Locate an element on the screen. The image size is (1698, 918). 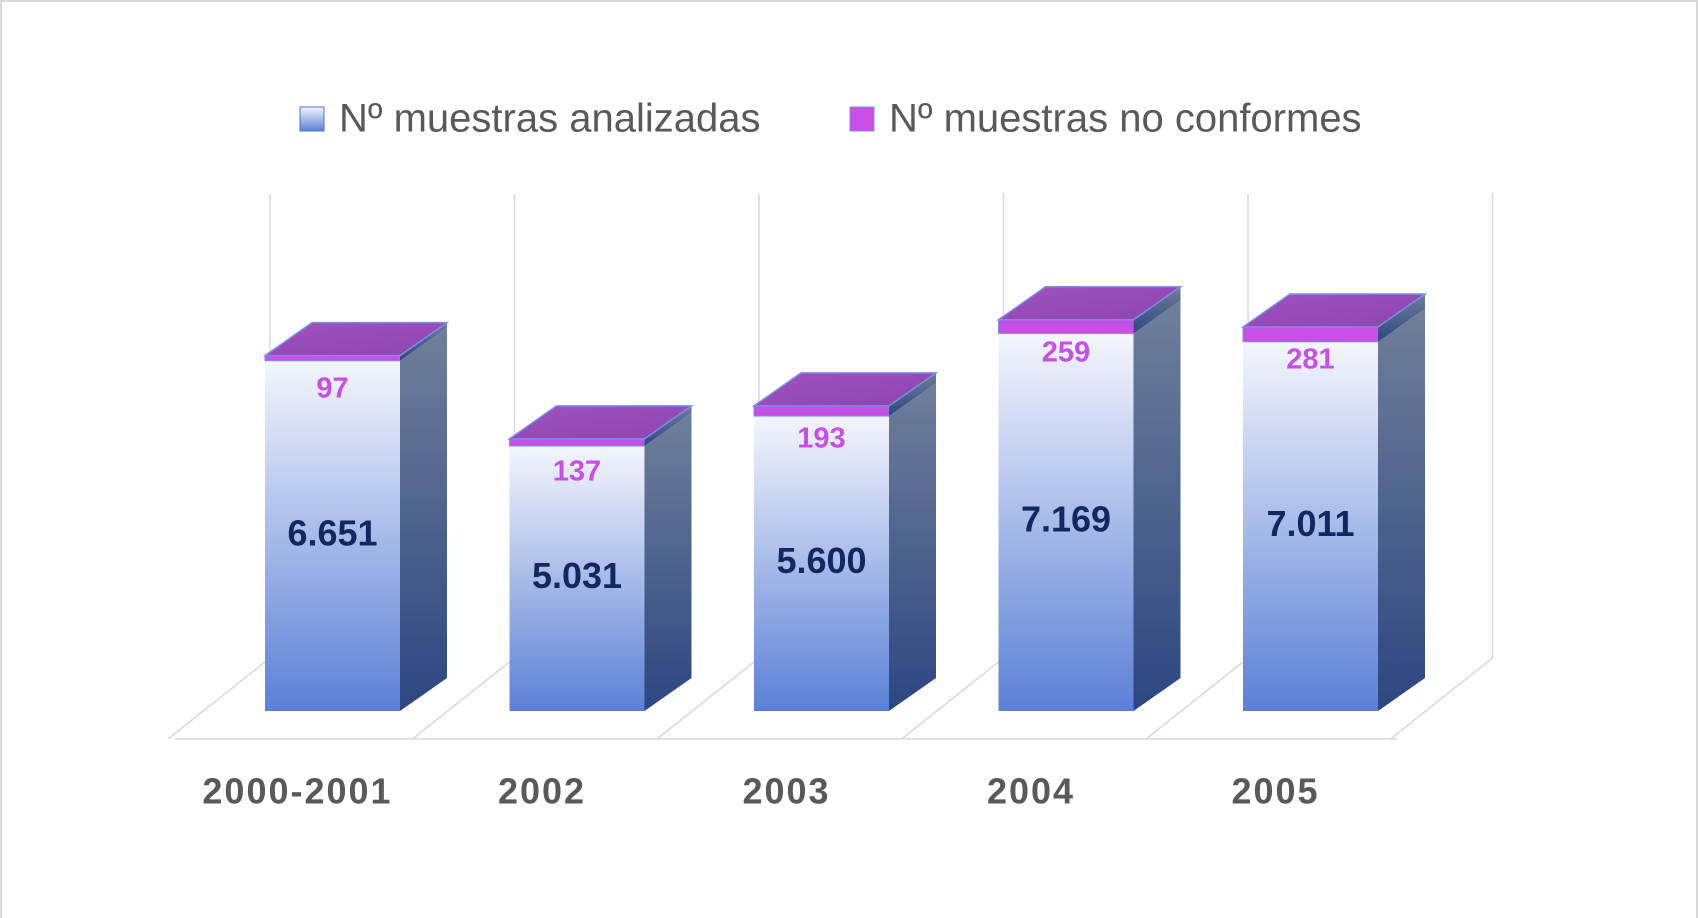
value-label: 7.011 is located at coordinates (1310, 523).